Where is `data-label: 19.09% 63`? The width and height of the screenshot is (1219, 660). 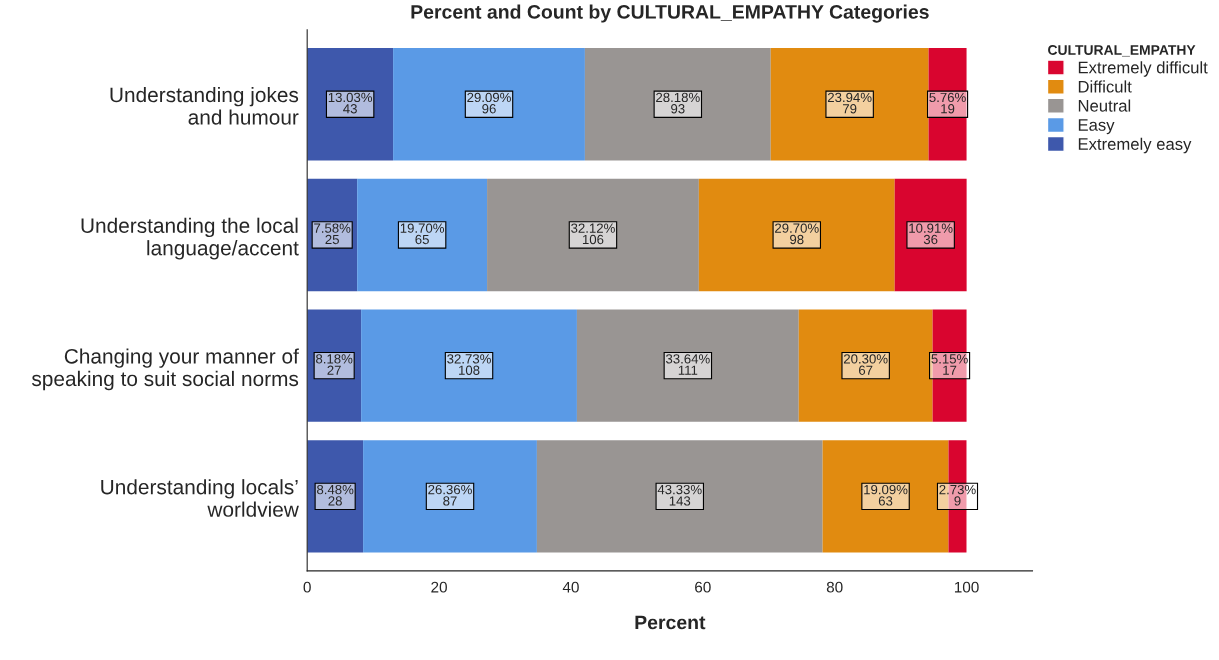
data-label: 19.09% 63 is located at coordinates (886, 495).